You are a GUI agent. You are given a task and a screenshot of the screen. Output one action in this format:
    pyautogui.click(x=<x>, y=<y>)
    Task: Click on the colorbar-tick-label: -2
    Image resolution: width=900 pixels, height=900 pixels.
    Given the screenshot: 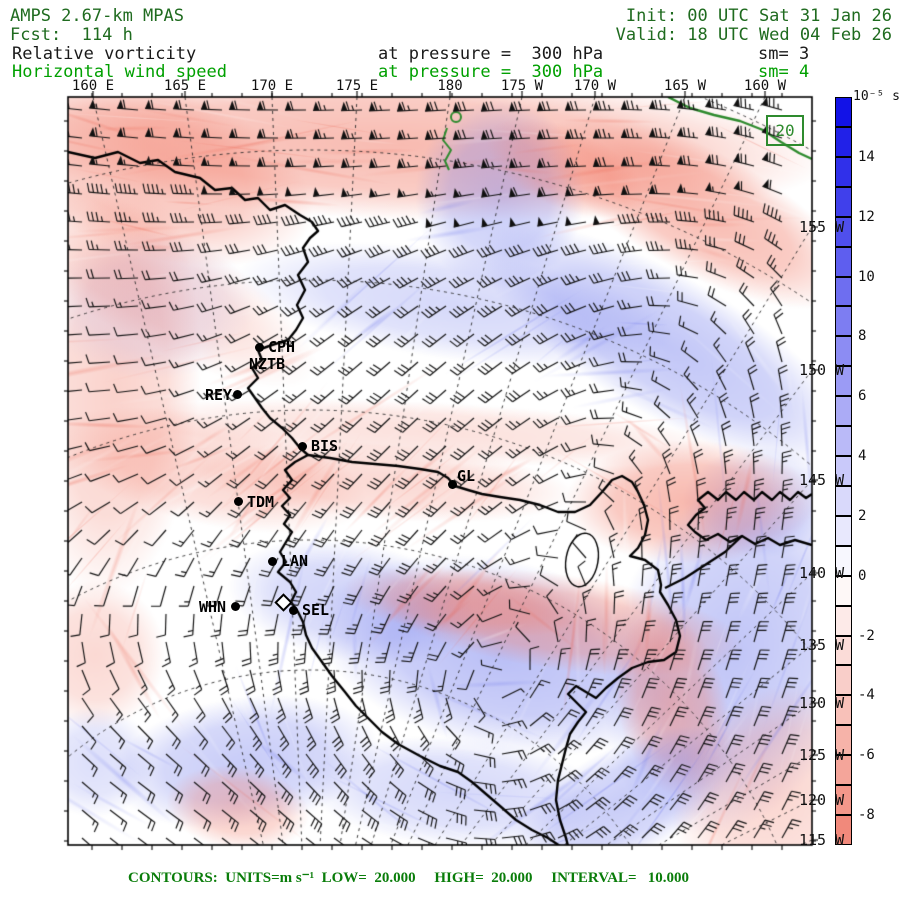 What is the action you would take?
    pyautogui.click(x=866, y=635)
    